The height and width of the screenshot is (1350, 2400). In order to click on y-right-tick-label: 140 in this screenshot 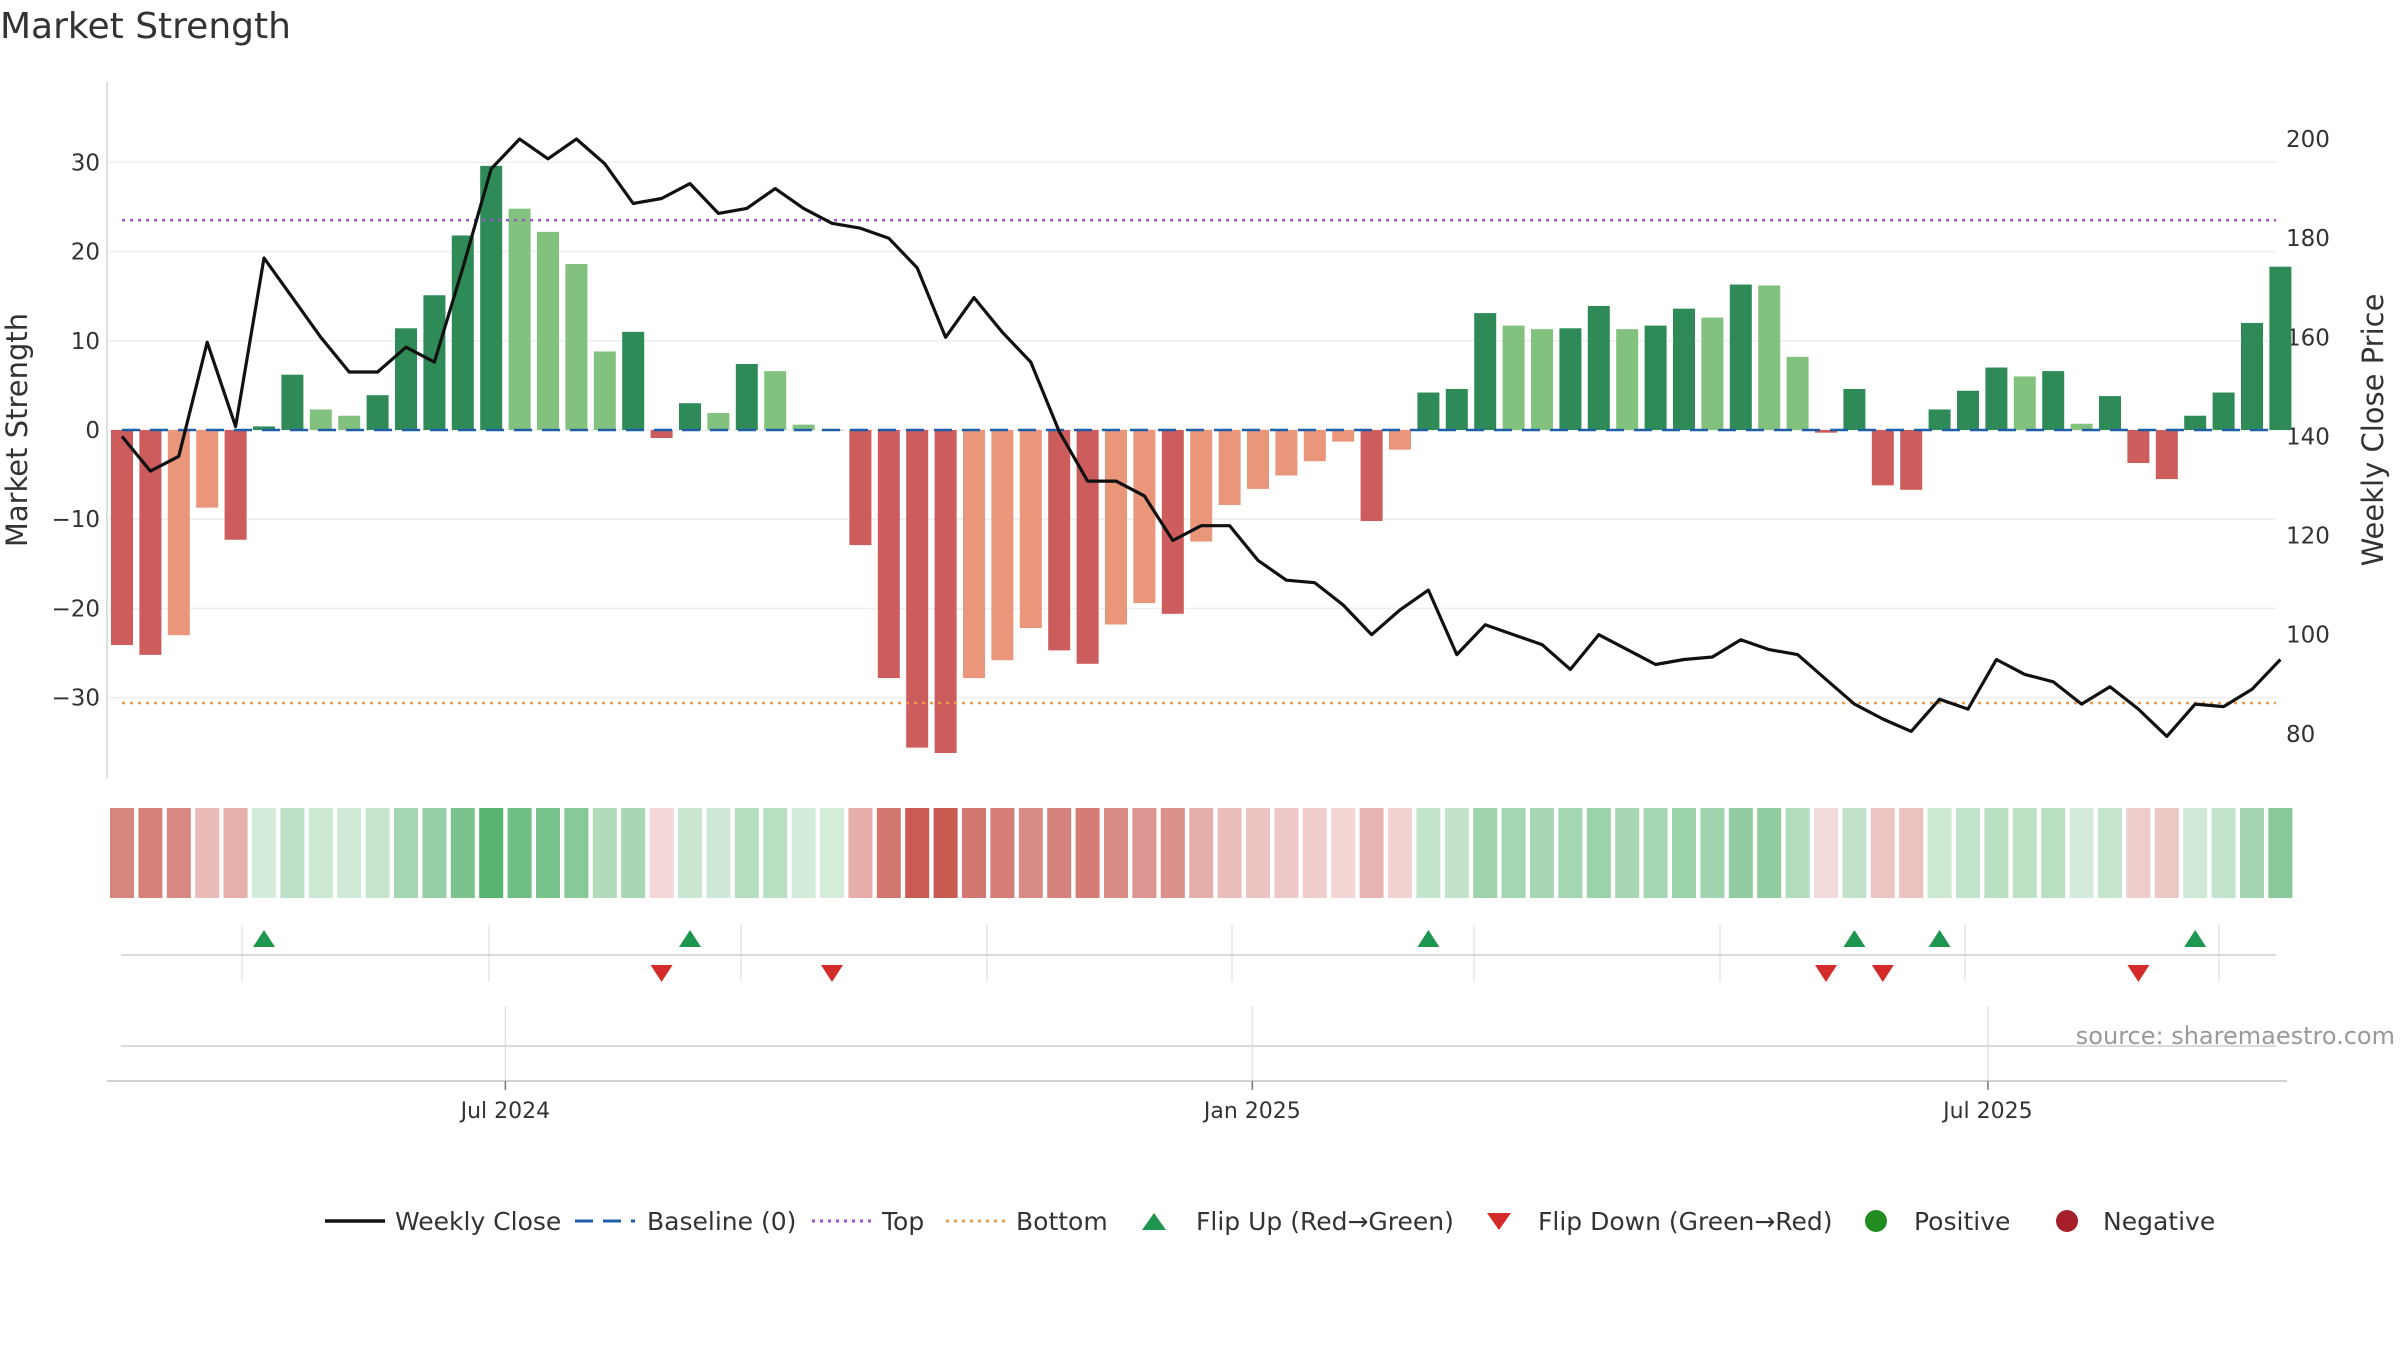, I will do `click(2308, 437)`.